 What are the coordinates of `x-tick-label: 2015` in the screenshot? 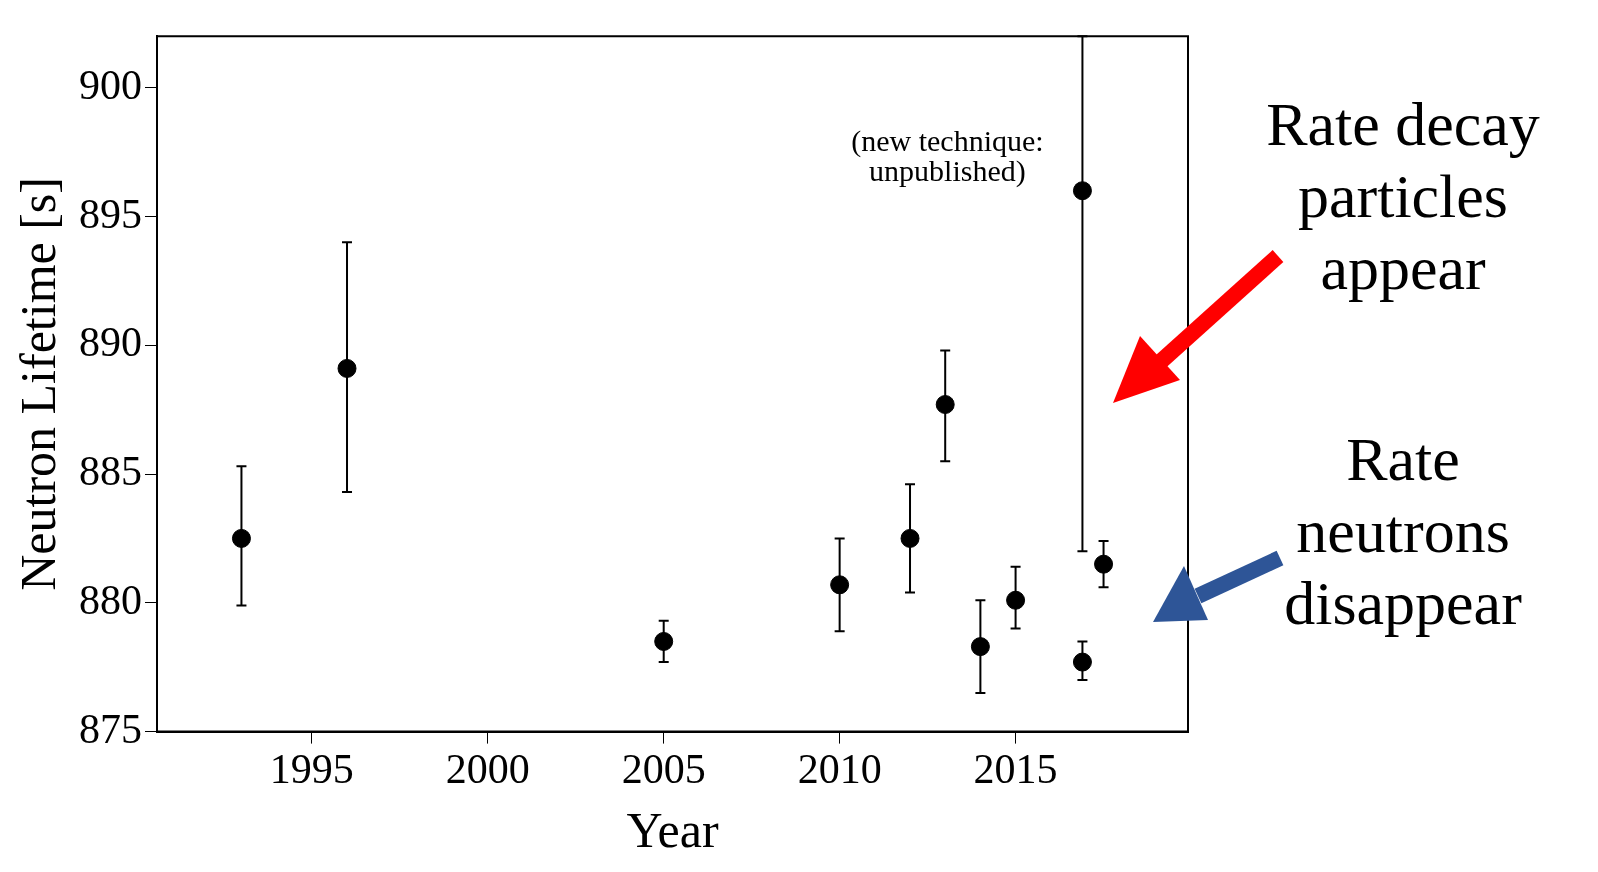 It's located at (1015, 768).